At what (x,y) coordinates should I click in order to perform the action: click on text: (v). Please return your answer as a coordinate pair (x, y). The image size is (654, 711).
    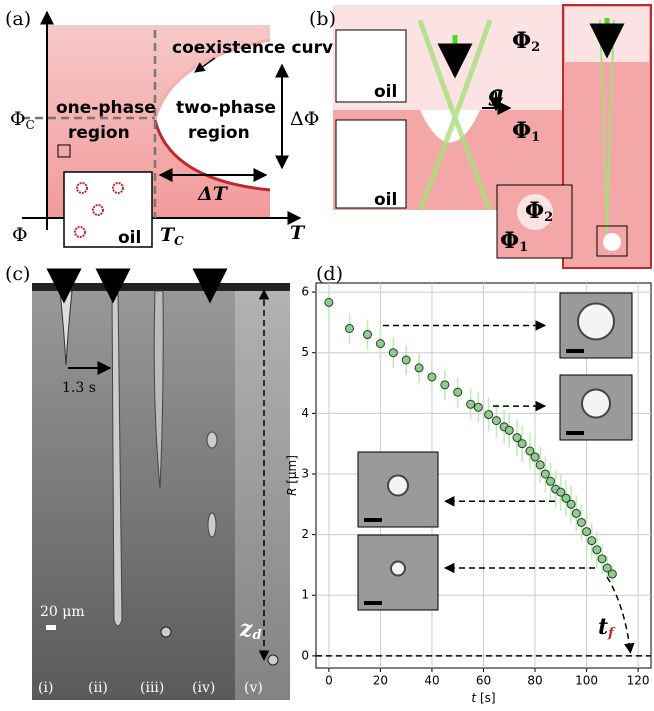
    Looking at the image, I should click on (253, 688).